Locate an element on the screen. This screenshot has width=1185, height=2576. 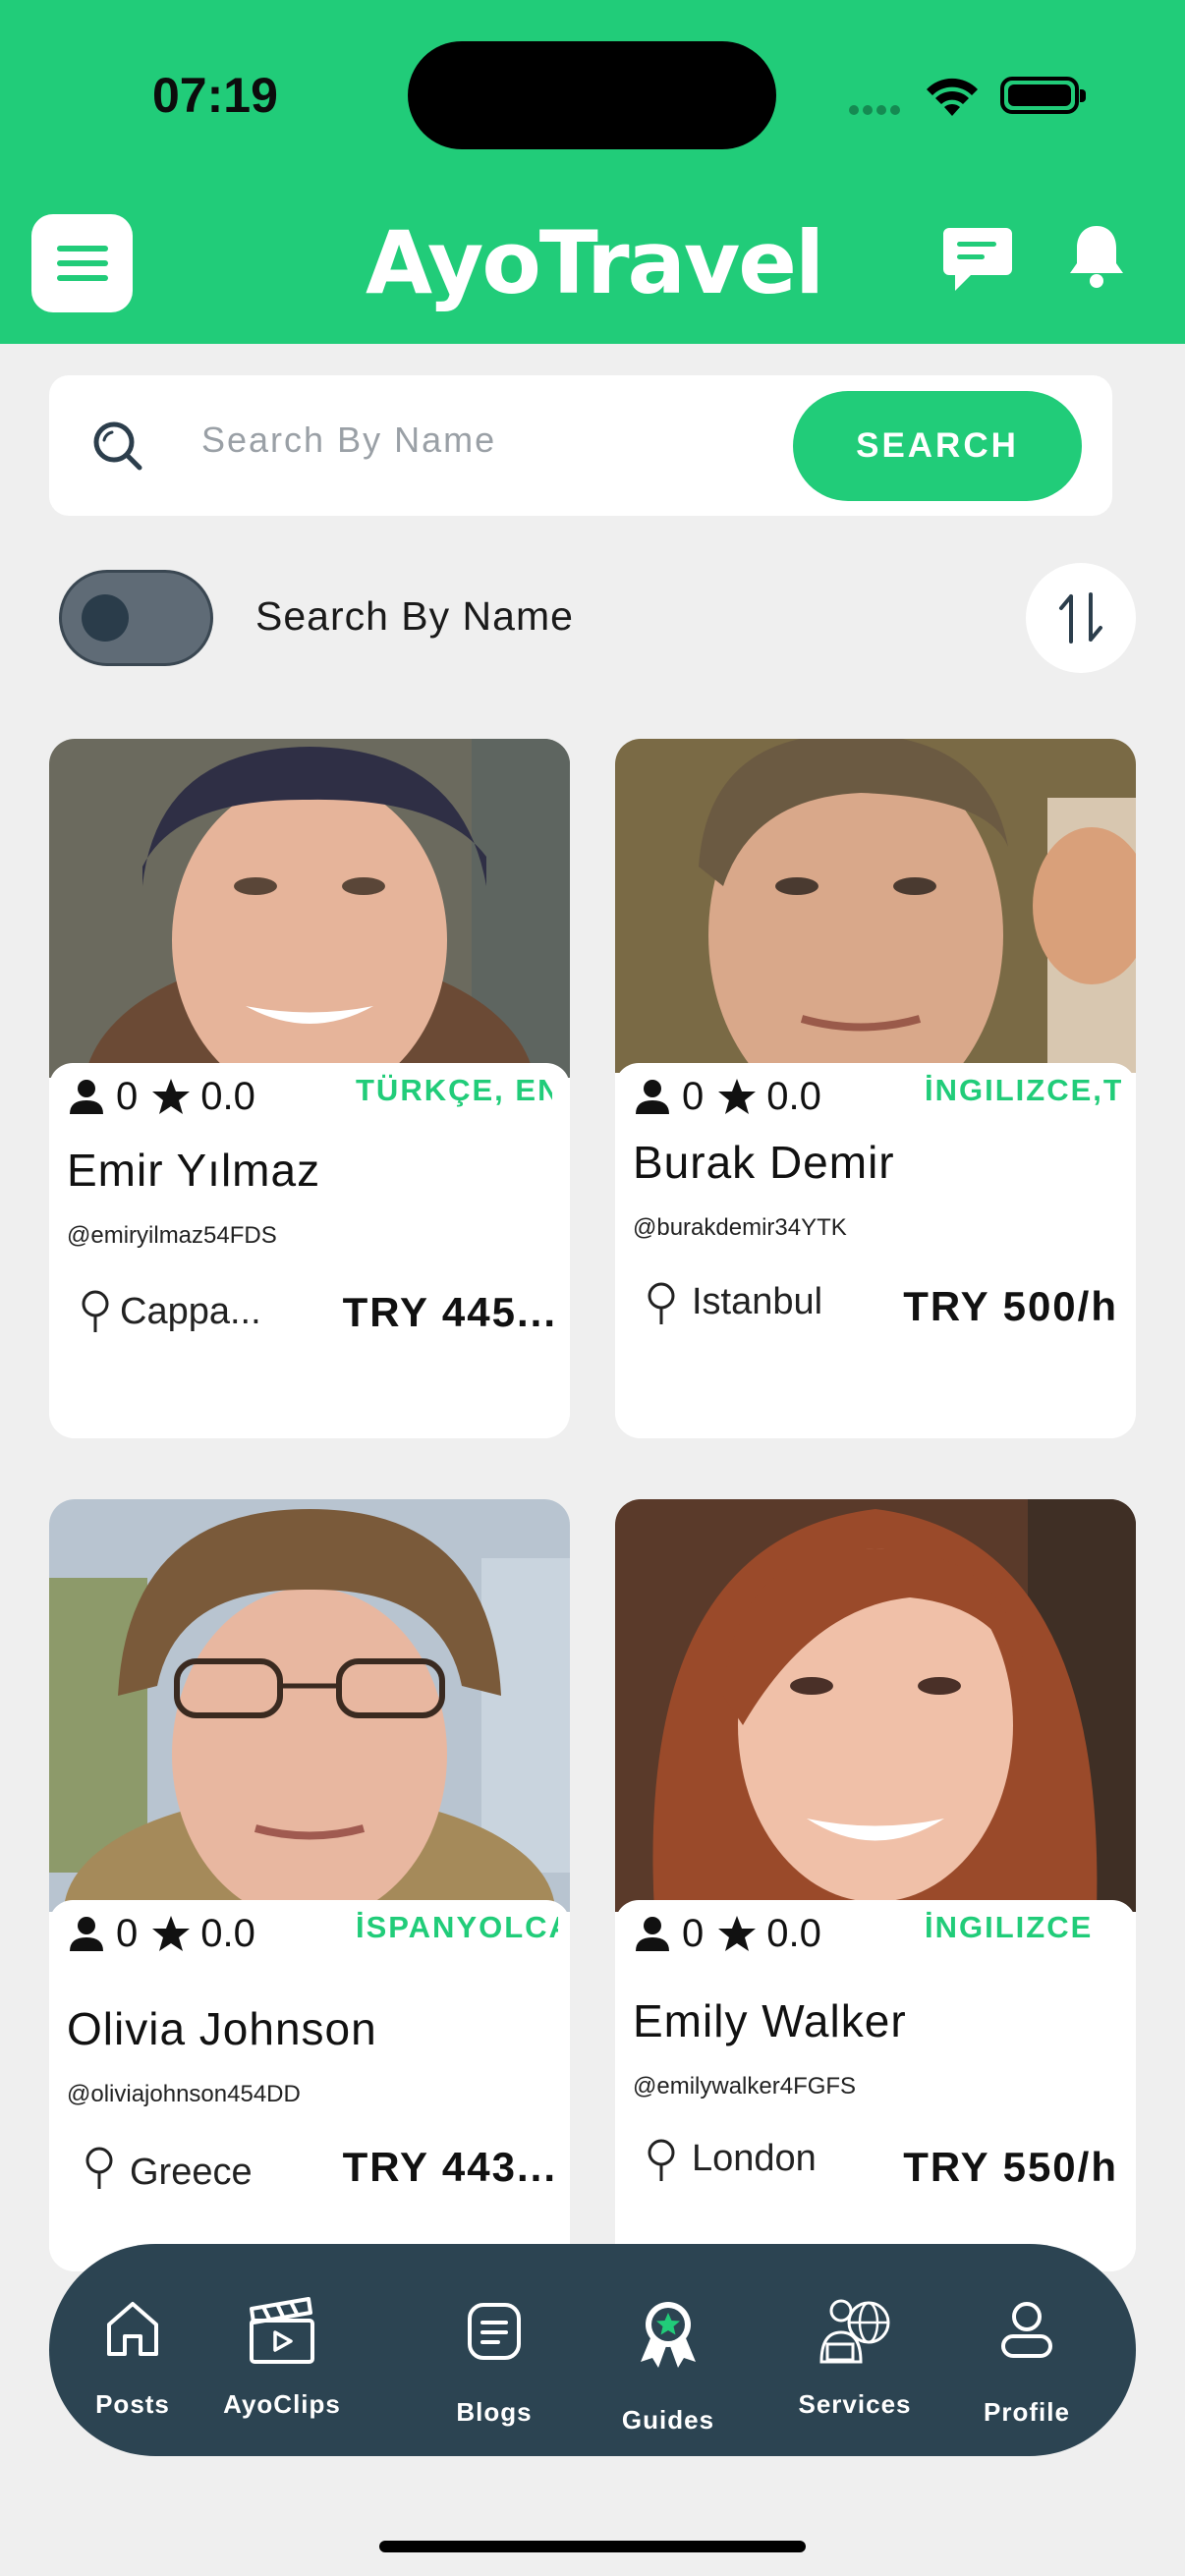
bottom-navigation: Posts AyoClips Blogs Guides is located at coordinates (592, 2350).